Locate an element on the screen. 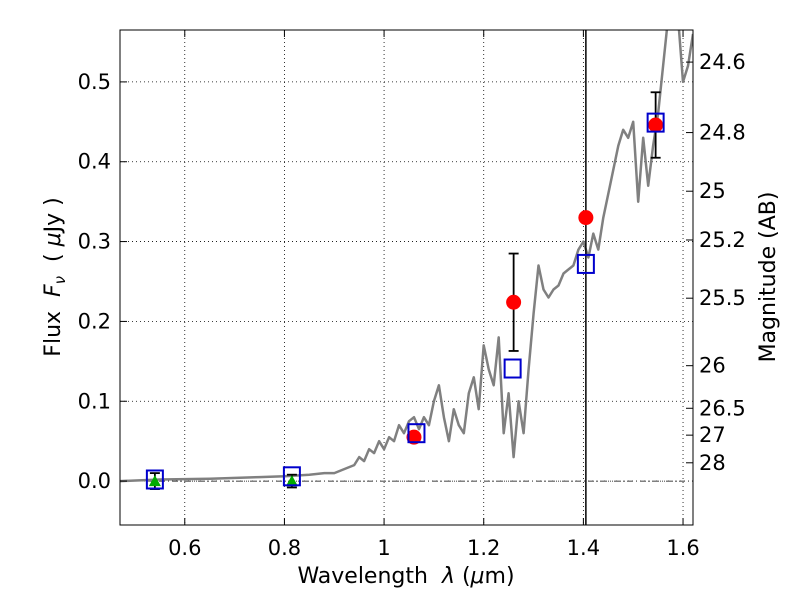 This screenshot has width=800, height=604. x-tick-label: 0.8 is located at coordinates (284, 548).